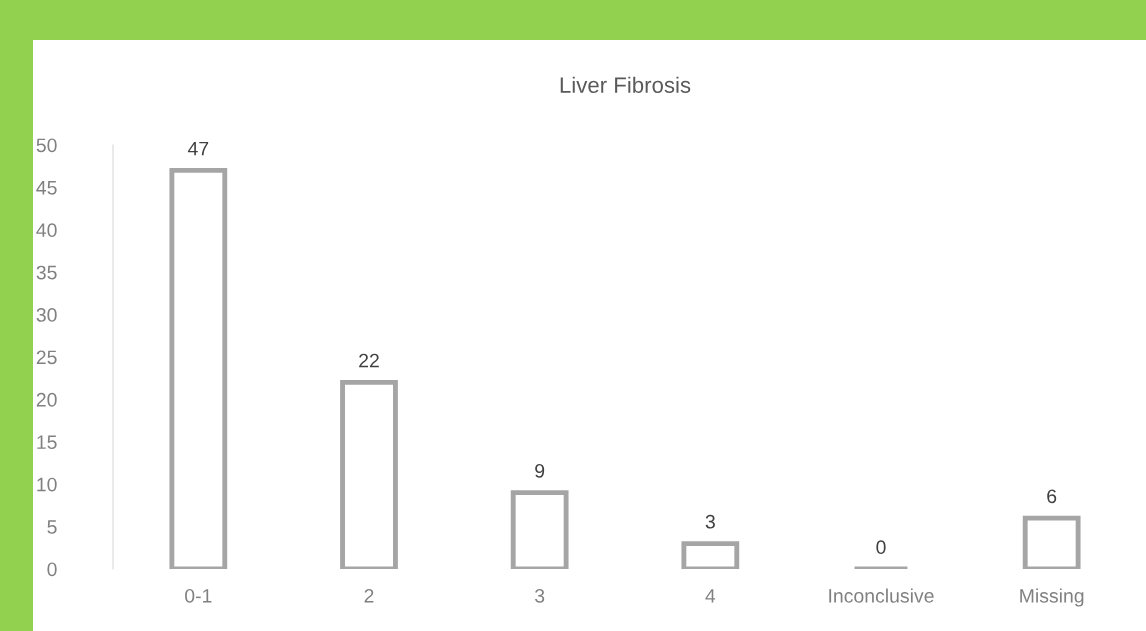 The image size is (1146, 631). Describe the element at coordinates (198, 595) in the screenshot. I see `x-tick-label: 0-1` at that location.